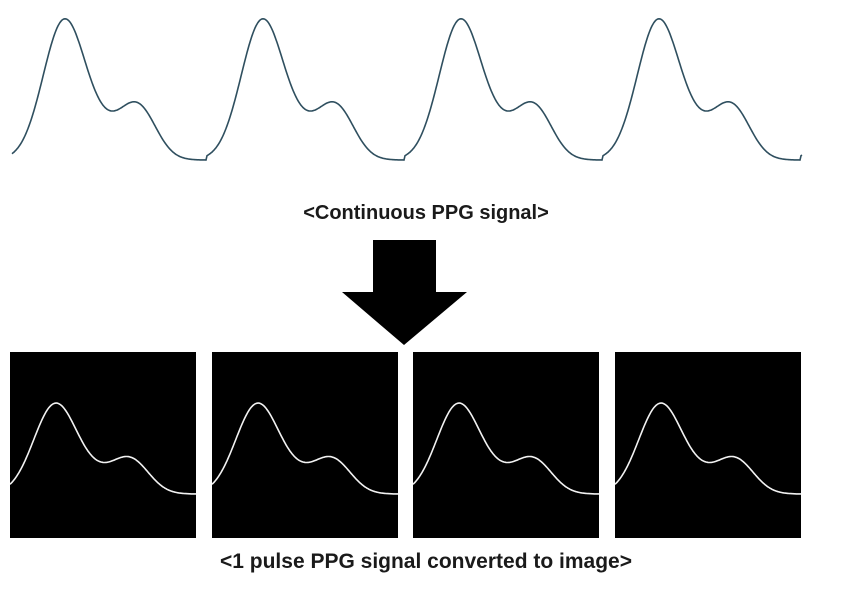  I want to click on pulse-images-caption: <1 pulse PPG signal converted to image>, so click(426, 561).